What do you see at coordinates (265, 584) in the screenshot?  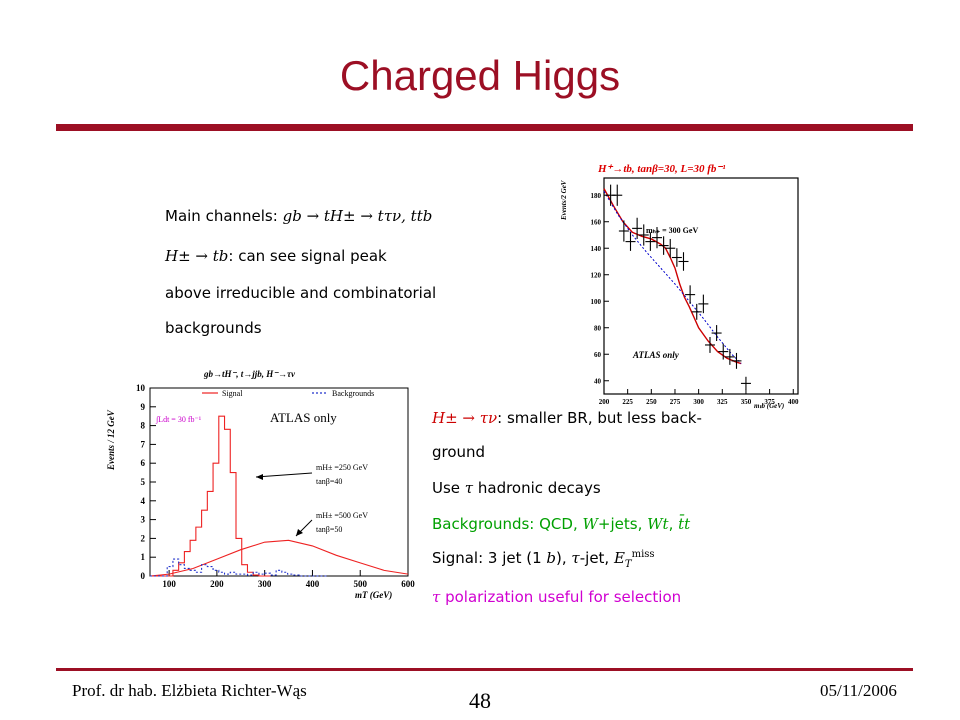 I see `mt-xtick-label: 300` at bounding box center [265, 584].